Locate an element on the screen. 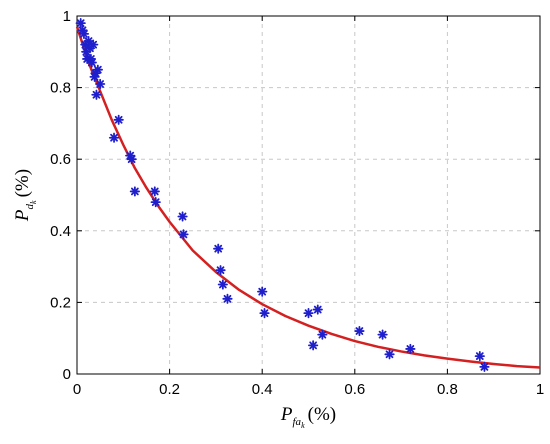 The height and width of the screenshot is (444, 550). x-tick-label: 0.8 is located at coordinates (447, 389).